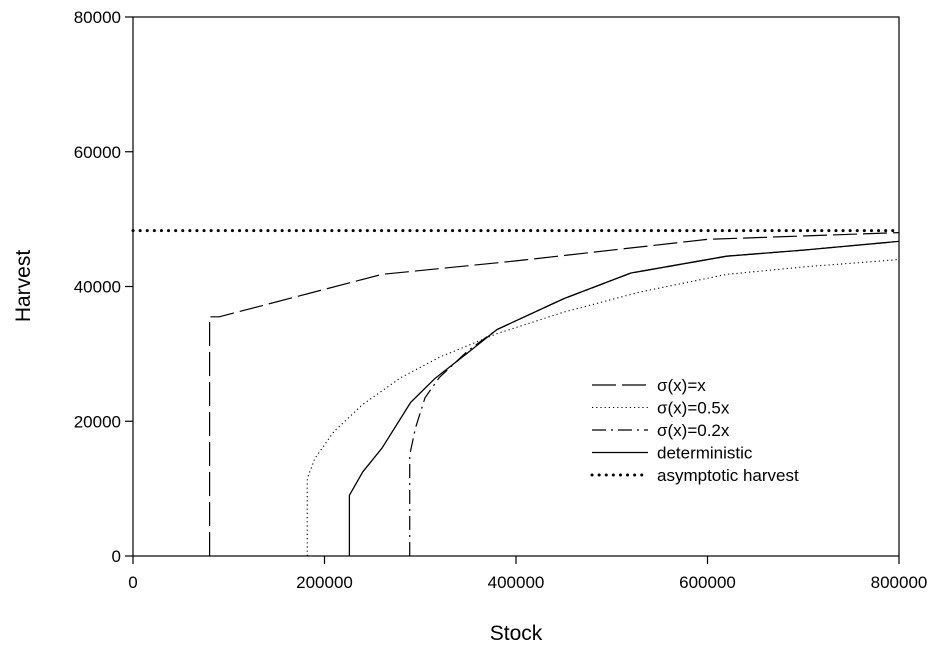 Image resolution: width=939 pixels, height=648 pixels. I want to click on x-tick-label: 400000, so click(516, 582).